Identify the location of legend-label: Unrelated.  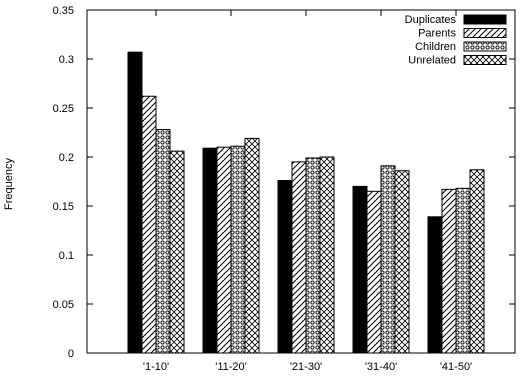
(432, 61).